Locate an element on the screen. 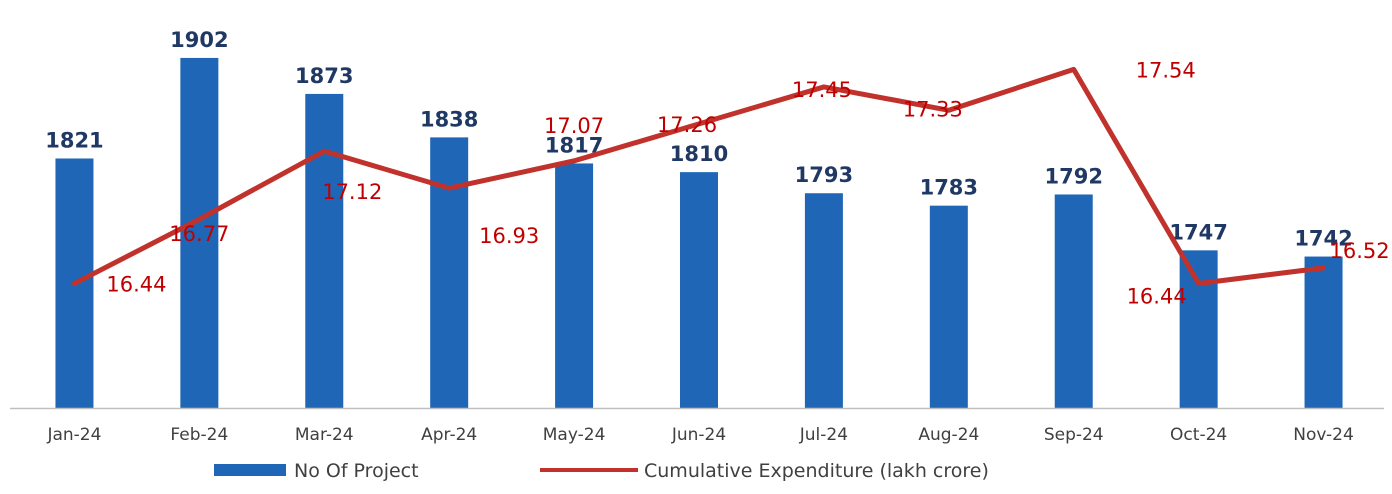 The width and height of the screenshot is (1392, 494). bar-value-label: 1873 is located at coordinates (324, 76).